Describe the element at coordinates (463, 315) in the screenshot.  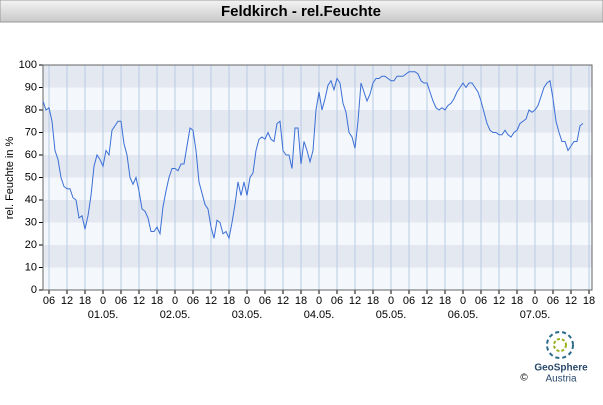
I see `date-label: 06.05.` at that location.